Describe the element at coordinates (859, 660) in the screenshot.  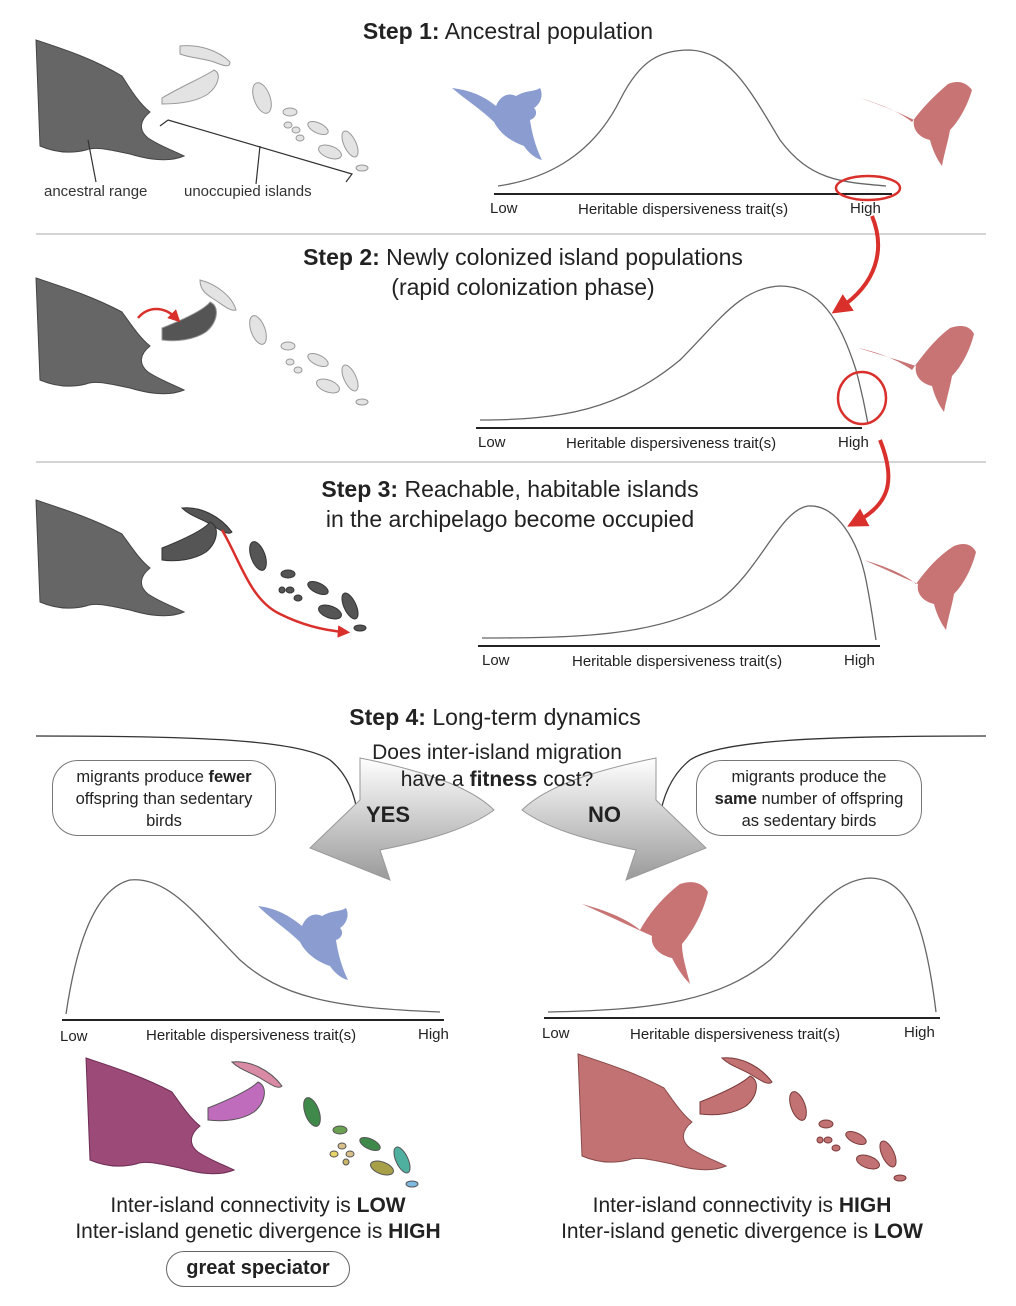
I see `step3-axis-high: High` at that location.